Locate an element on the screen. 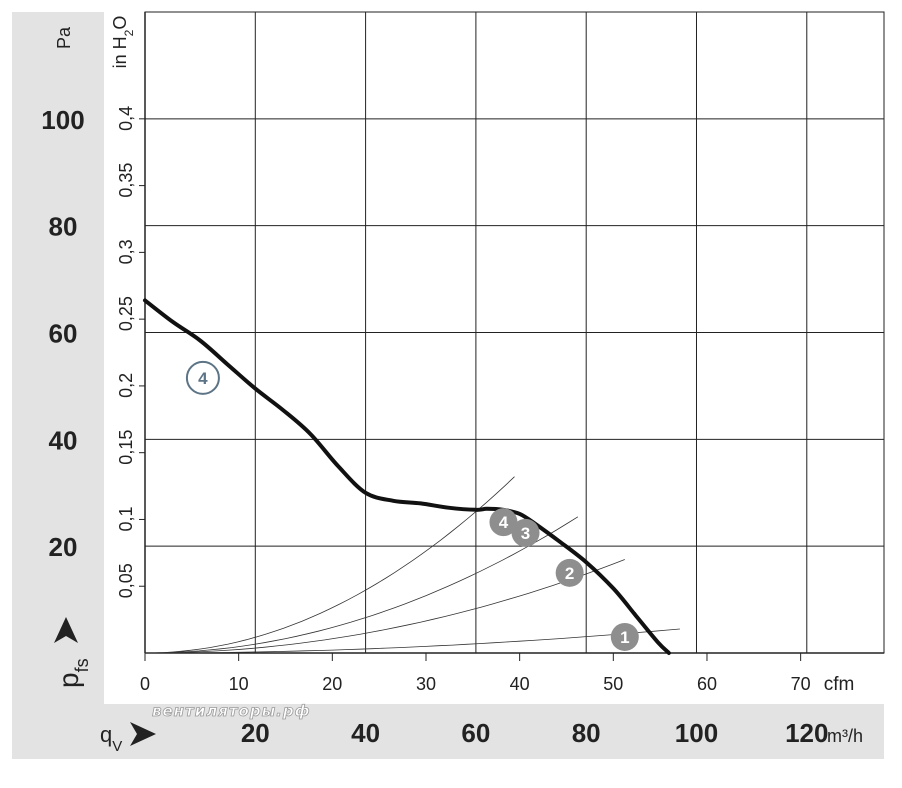 The image size is (902, 788). marker-label: 2 is located at coordinates (569, 573).